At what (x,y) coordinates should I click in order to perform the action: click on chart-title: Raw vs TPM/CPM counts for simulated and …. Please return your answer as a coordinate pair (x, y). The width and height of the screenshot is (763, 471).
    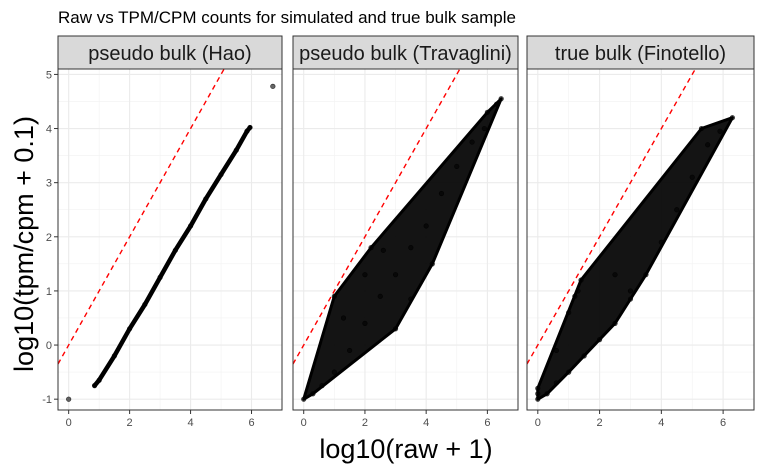
    Looking at the image, I should click on (287, 17).